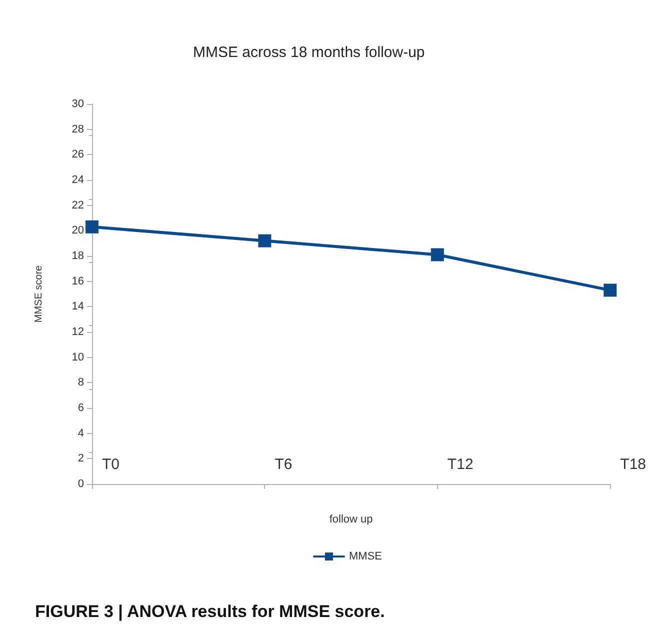 Image resolution: width=657 pixels, height=631 pixels. I want to click on x-tick-label: T12, so click(460, 464).